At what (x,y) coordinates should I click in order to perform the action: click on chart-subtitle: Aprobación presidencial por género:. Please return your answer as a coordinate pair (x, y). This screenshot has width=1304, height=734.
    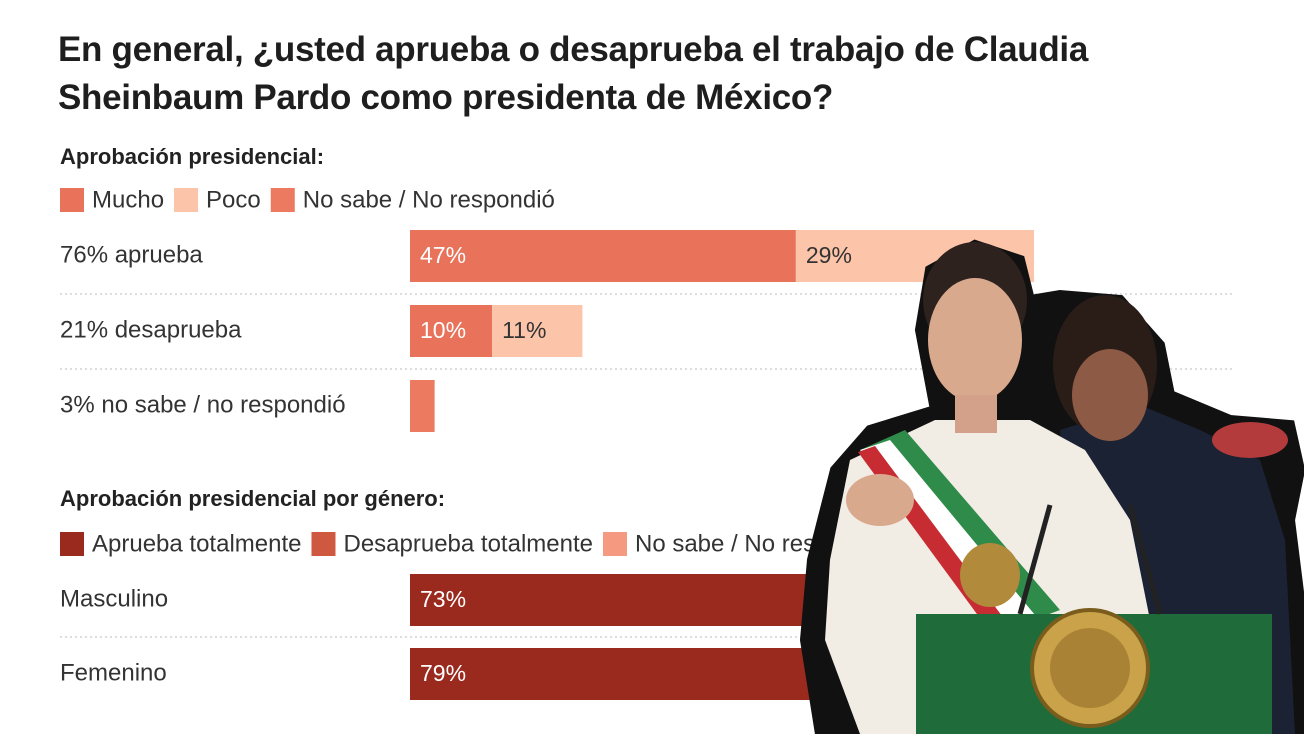
    Looking at the image, I should click on (252, 498).